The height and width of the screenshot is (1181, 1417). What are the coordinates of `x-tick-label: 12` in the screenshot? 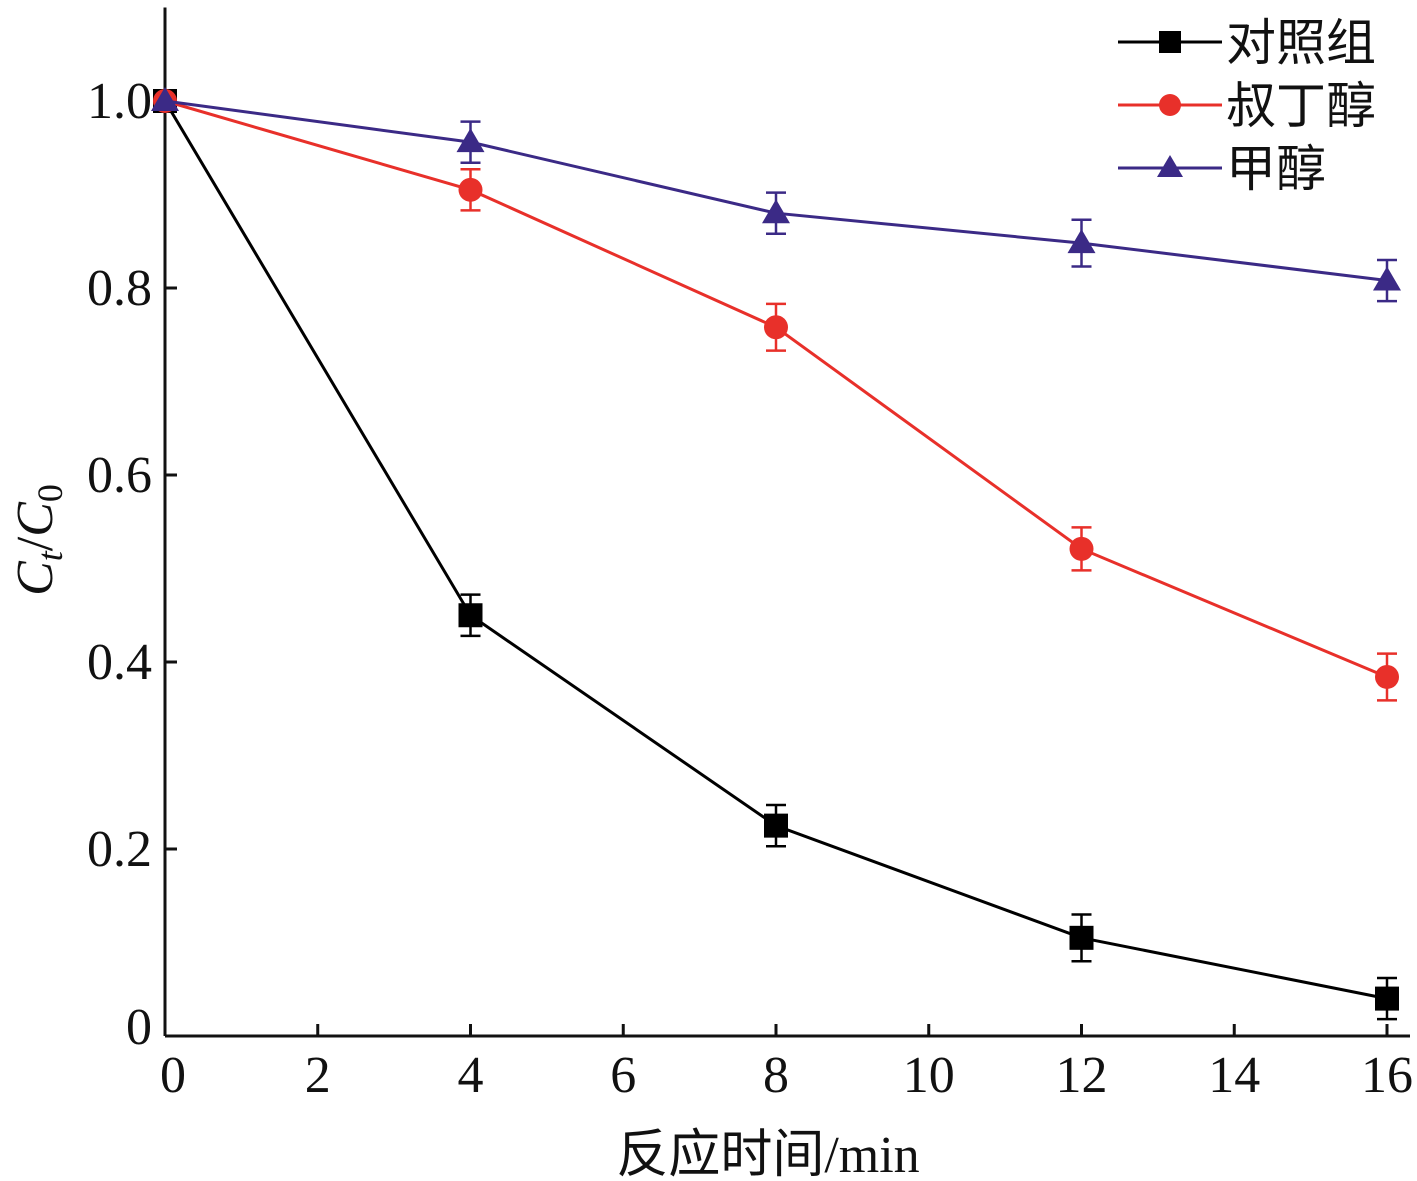 It's located at (1082, 1075).